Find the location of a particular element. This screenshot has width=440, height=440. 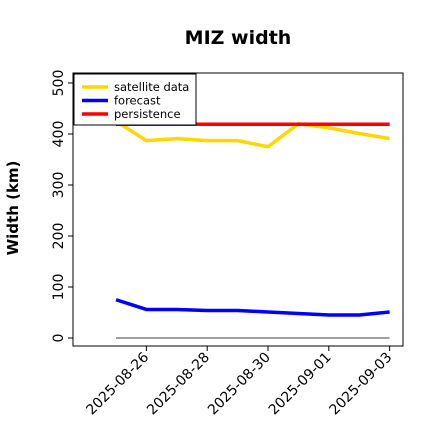

series-line-forecast is located at coordinates (252, 307).